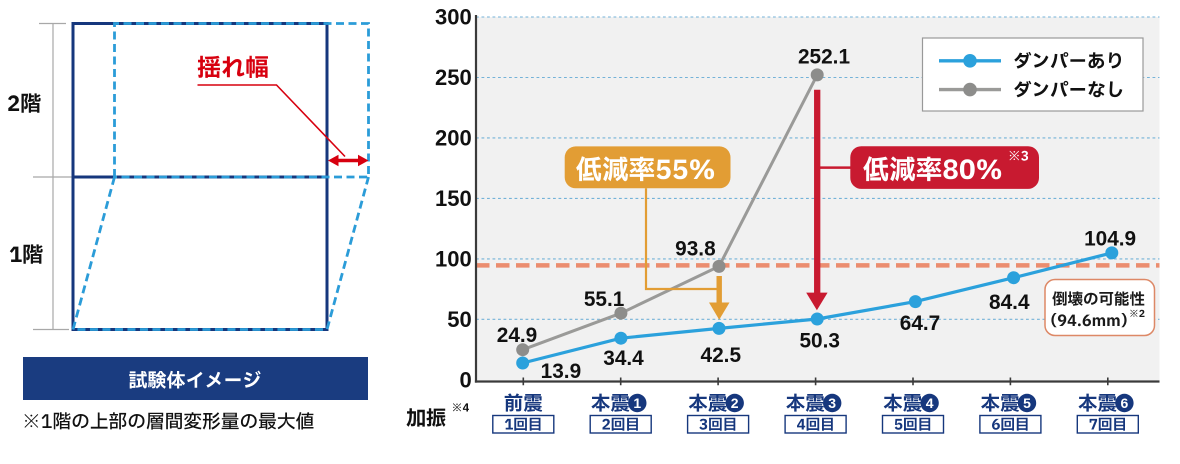 Image resolution: width=1180 pixels, height=464 pixels. I want to click on svg-text: 300, so click(453, 17).